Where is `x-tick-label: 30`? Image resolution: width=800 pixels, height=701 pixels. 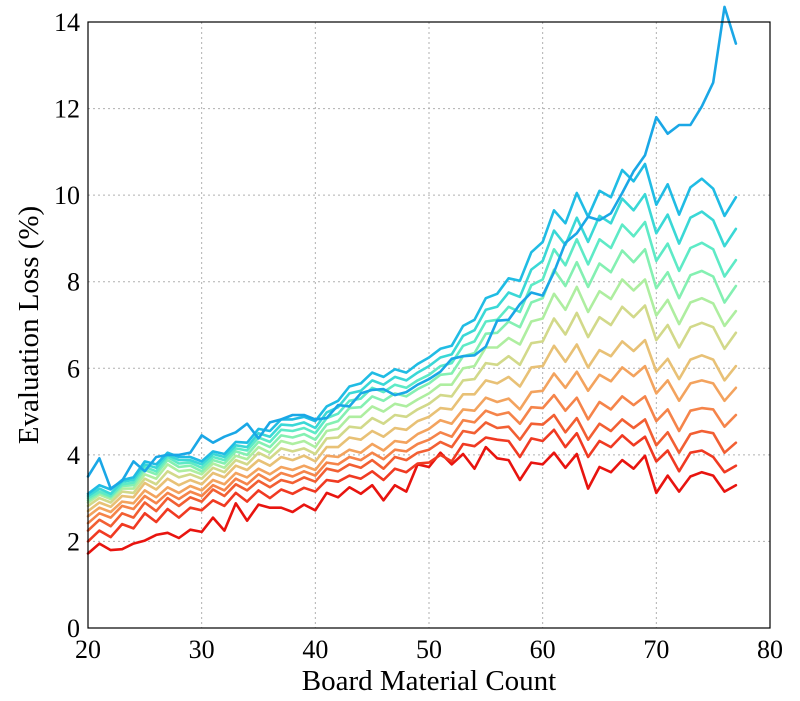 x-tick-label: 30 is located at coordinates (202, 649).